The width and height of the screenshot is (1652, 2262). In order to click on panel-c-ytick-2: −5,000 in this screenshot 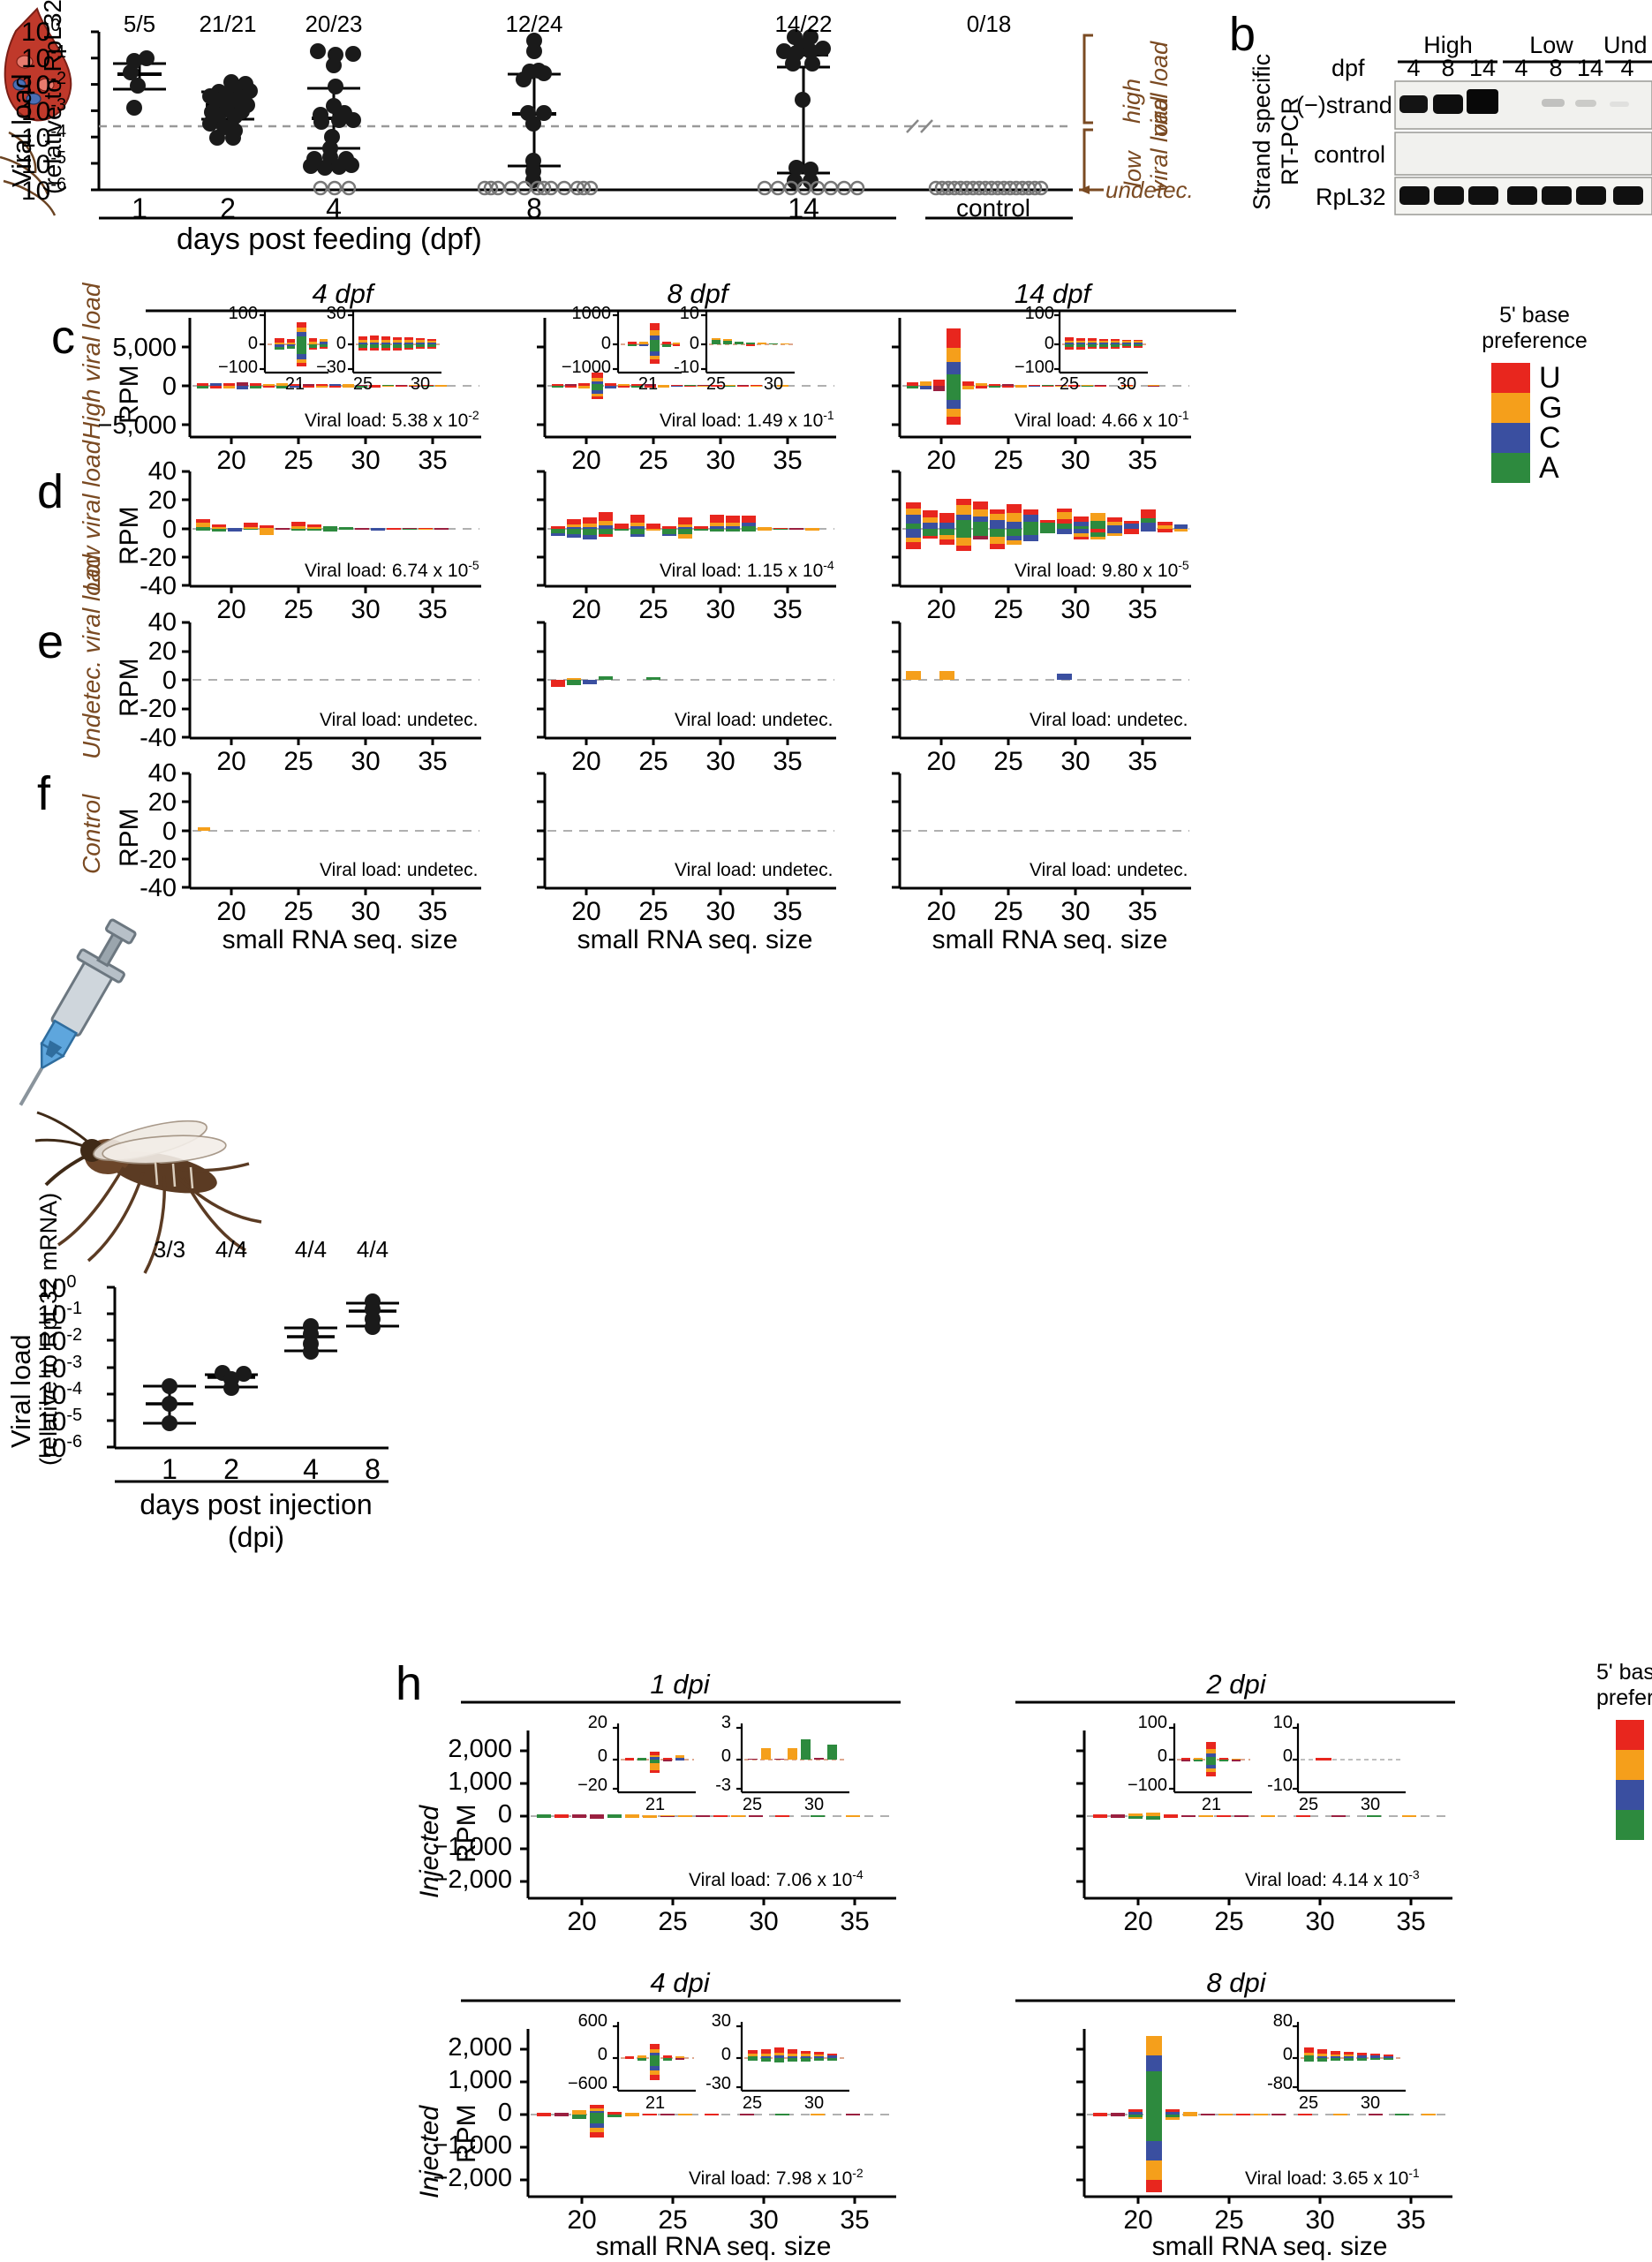, I will do `click(137, 425)`.